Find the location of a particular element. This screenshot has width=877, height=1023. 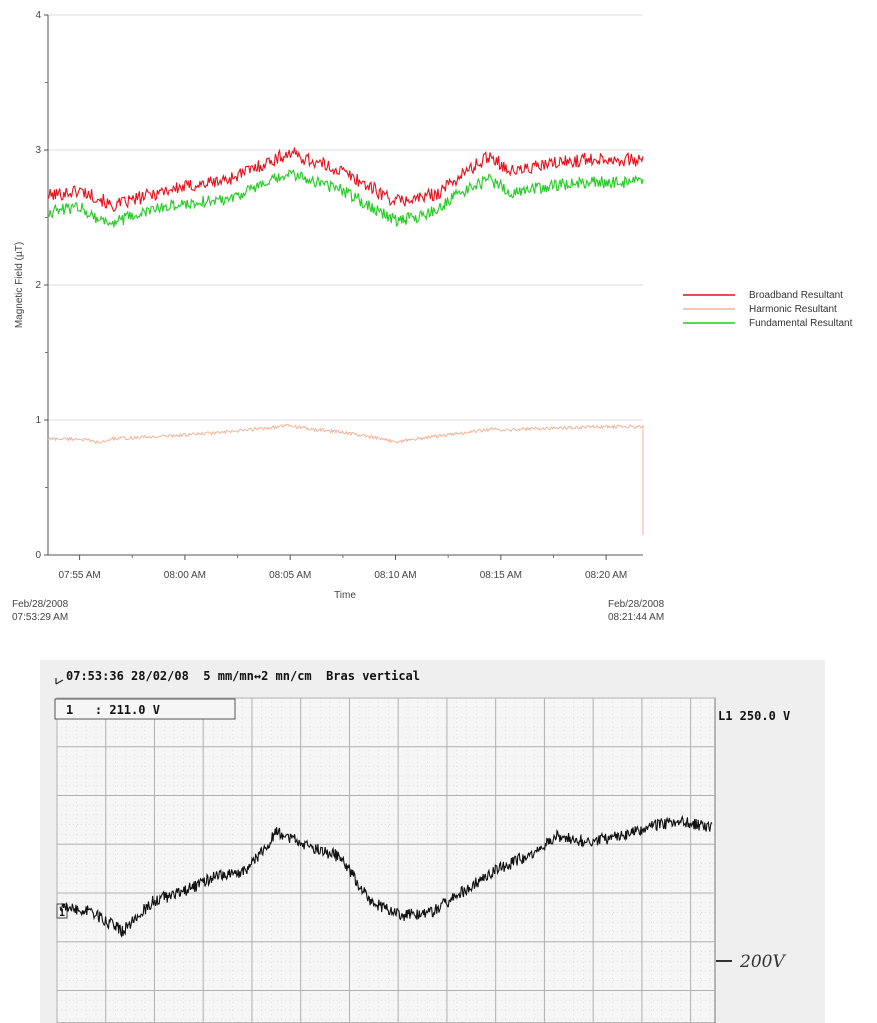

legend-label: Broadband Resultant is located at coordinates (796, 295).